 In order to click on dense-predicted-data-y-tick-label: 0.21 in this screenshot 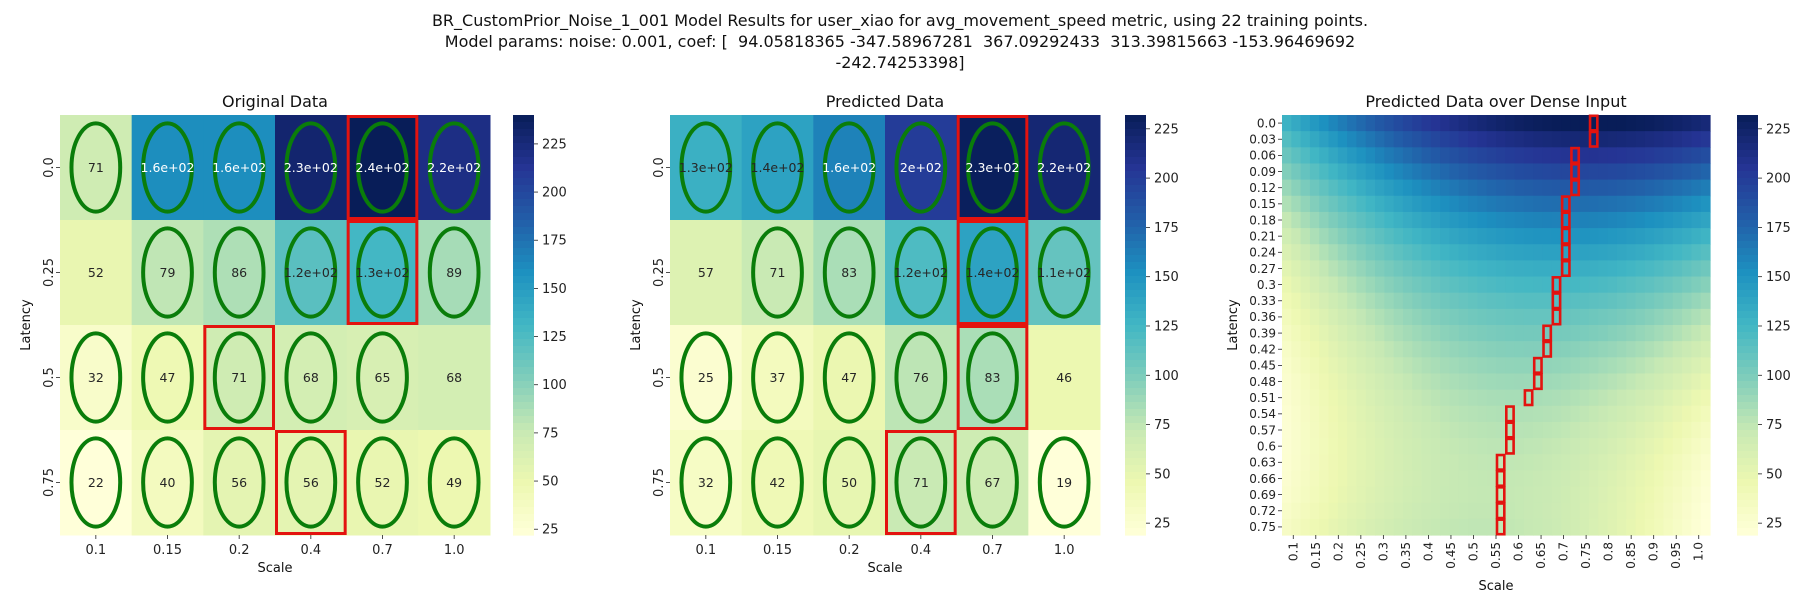, I will do `click(1262, 236)`.